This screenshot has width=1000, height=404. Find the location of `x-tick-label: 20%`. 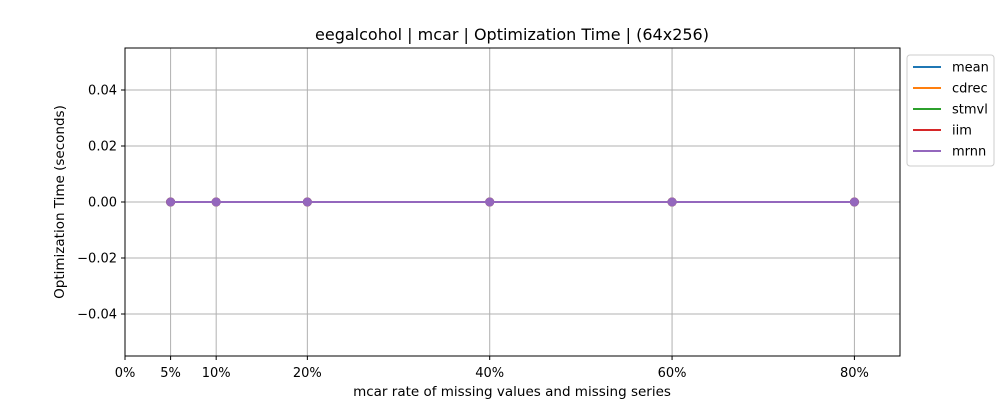

x-tick-label: 20% is located at coordinates (307, 373).